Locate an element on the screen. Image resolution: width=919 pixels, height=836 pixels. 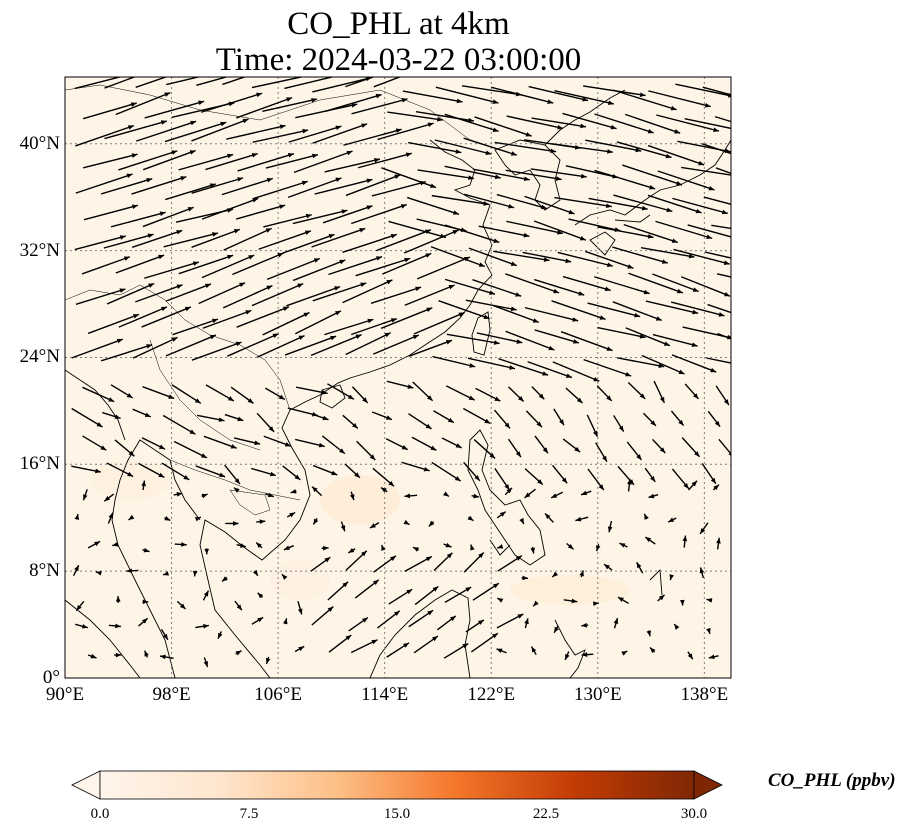
china-coastline is located at coordinates (391, 275).